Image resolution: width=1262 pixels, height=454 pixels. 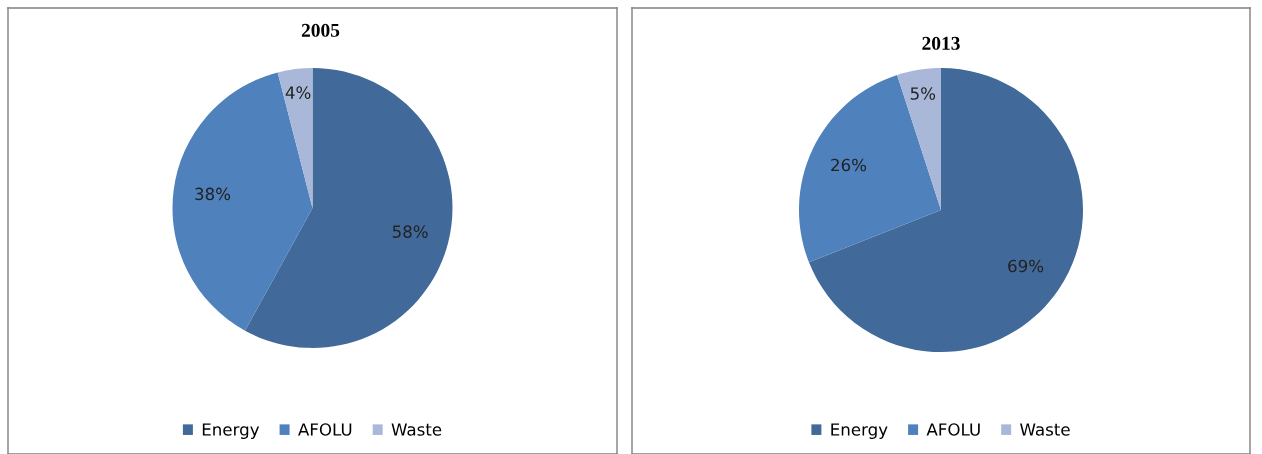 What do you see at coordinates (1026, 266) in the screenshot?
I see `data-label: 69%` at bounding box center [1026, 266].